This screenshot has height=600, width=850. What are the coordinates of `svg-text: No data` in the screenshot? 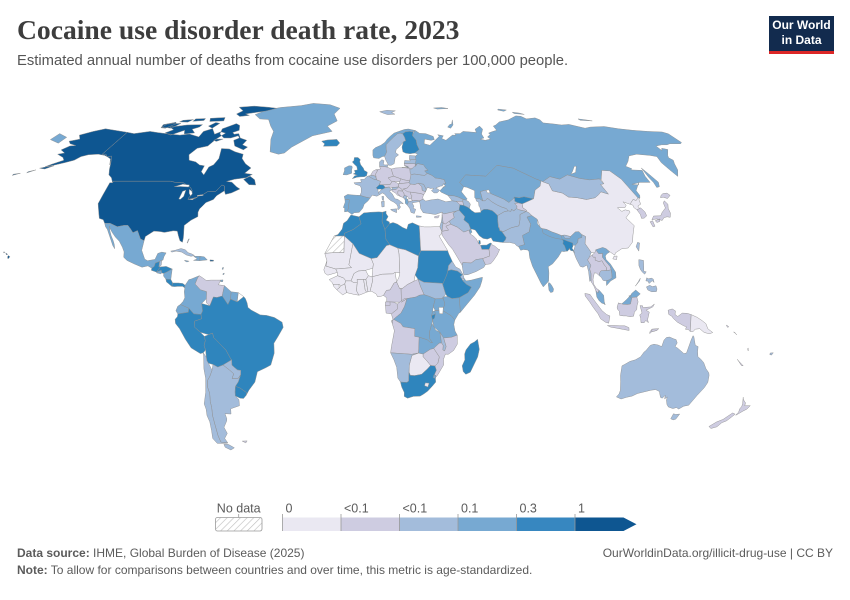 It's located at (239, 509).